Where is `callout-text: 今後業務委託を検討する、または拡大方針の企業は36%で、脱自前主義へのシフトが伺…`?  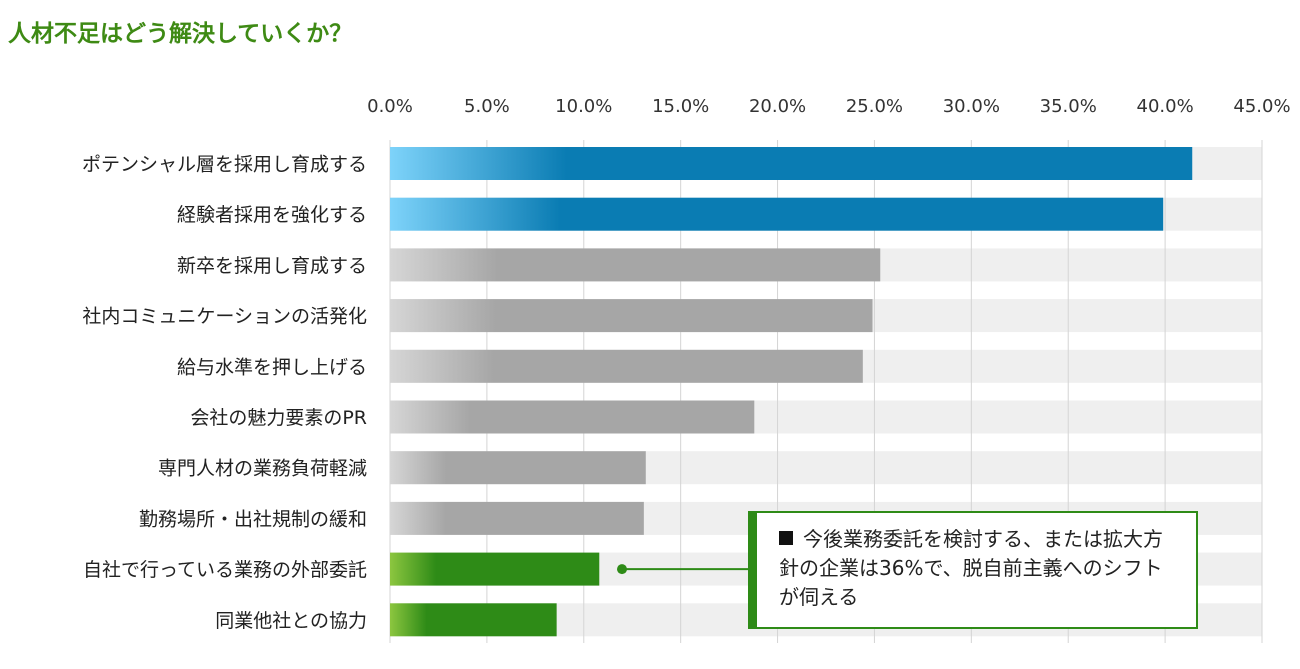
callout-text: 今後業務委託を検討する、または拡大方針の企業は36%で、脱自前主義へのシフトが伺… is located at coordinates (971, 568).